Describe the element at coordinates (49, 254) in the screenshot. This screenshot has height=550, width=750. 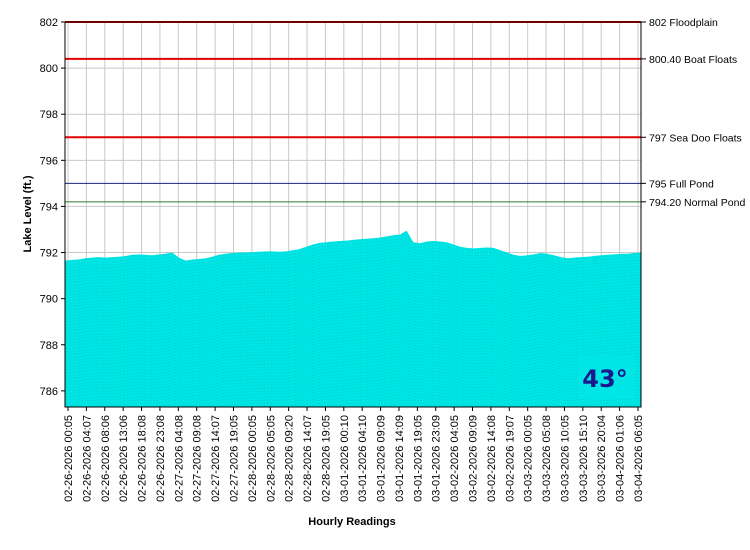
I see `y-tick-label: 792` at that location.